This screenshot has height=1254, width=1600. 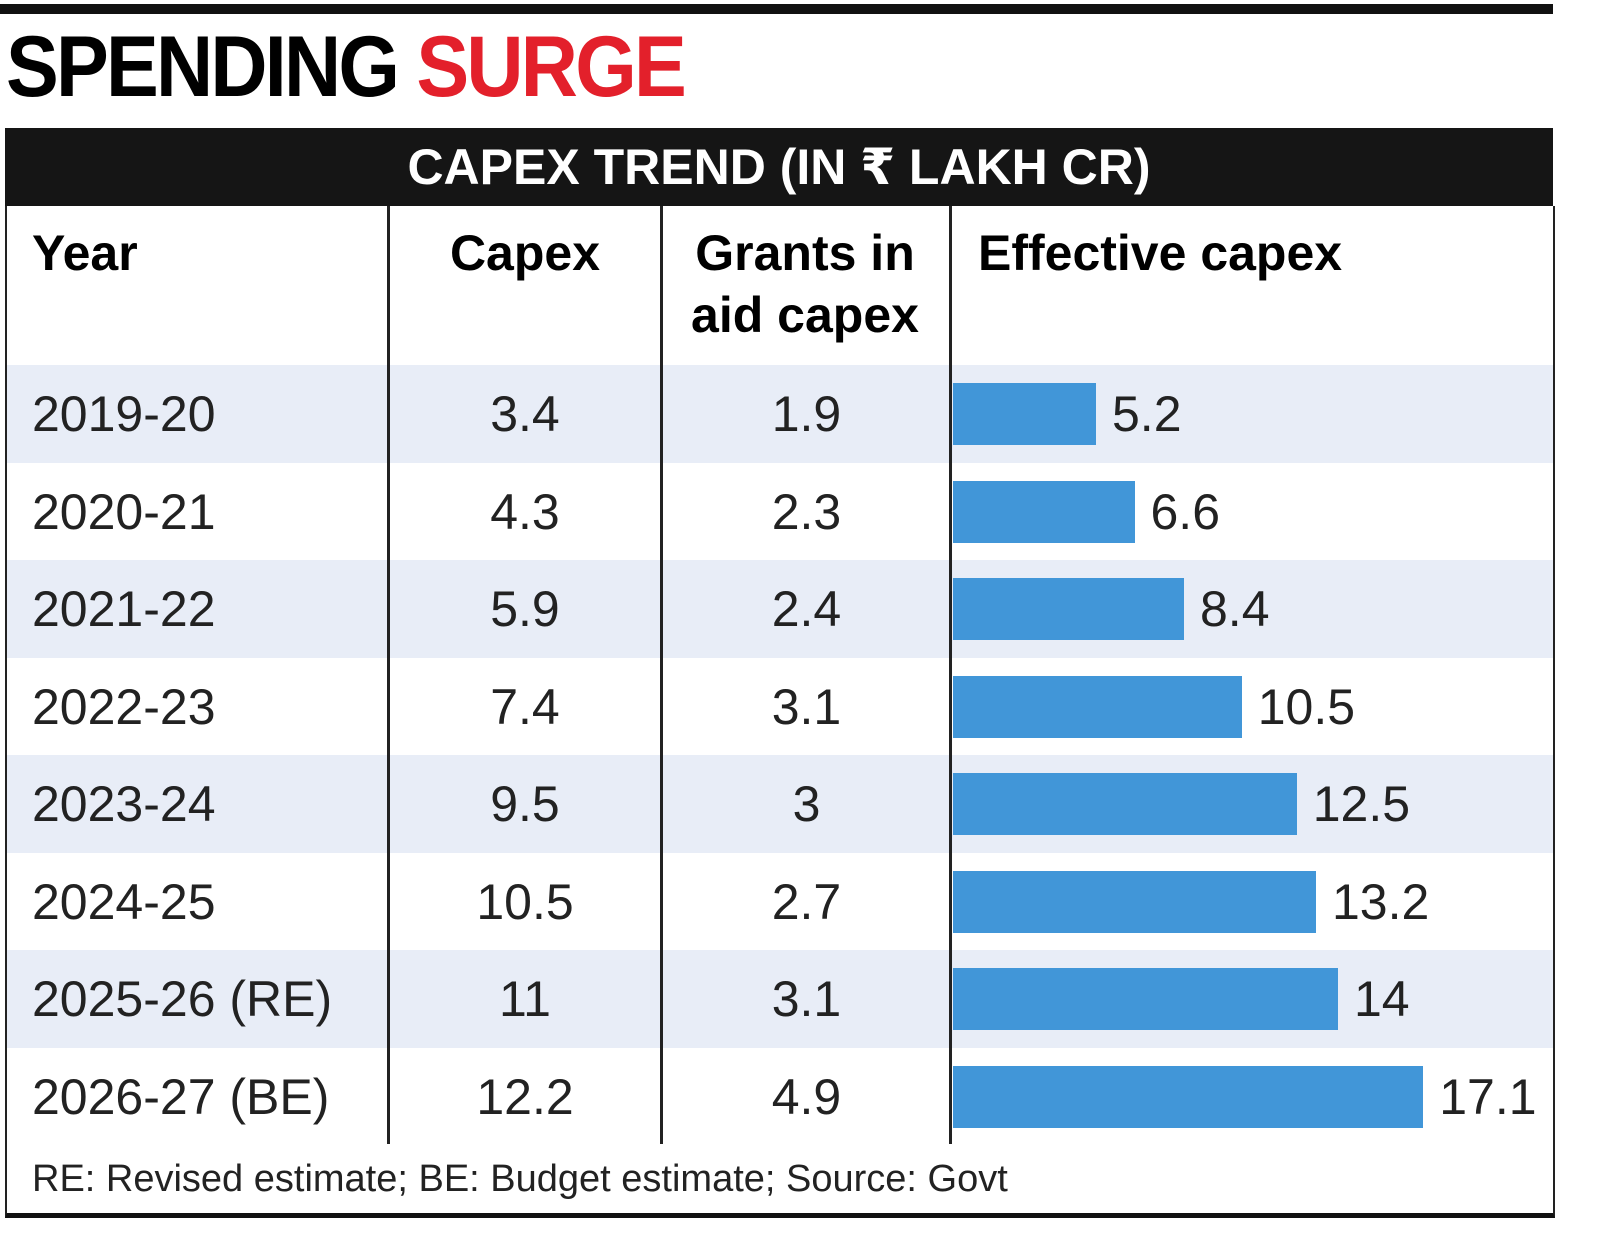 I want to click on title: SPENDING SURGE, so click(x=346, y=67).